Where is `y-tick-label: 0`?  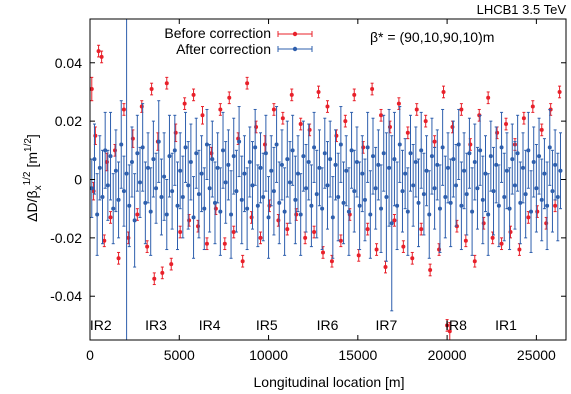
y-tick-label: 0 is located at coordinates (78, 180).